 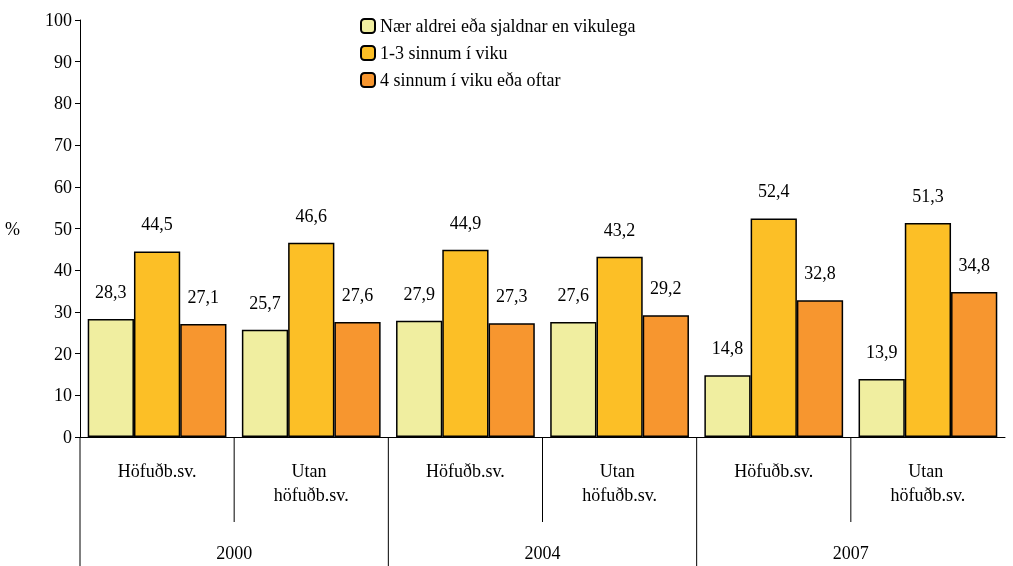 I want to click on data-label: 14,8, so click(x=727, y=348).